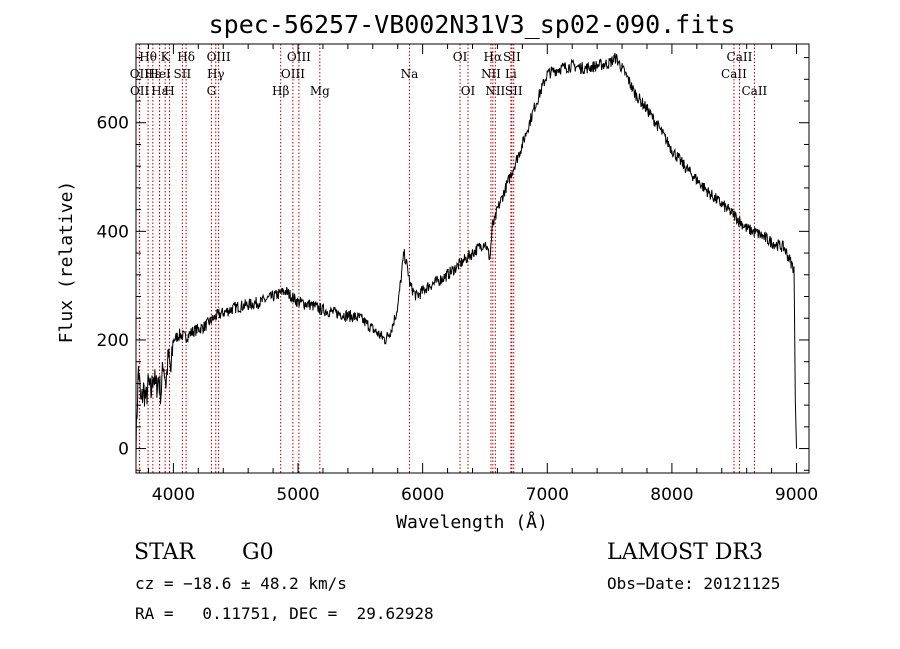 The image size is (900, 649). I want to click on spectral-line-label: H, so click(169, 91).